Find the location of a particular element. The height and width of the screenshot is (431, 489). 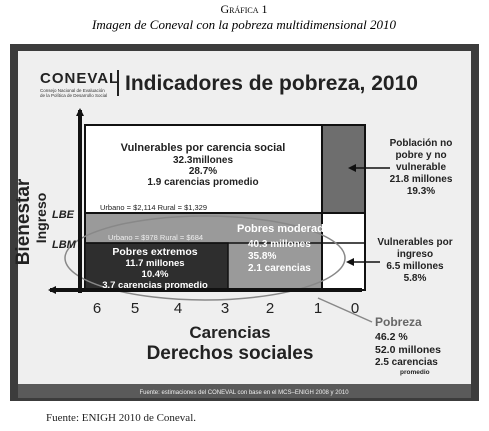

region-text: 2.5 carencias is located at coordinates (406, 362).